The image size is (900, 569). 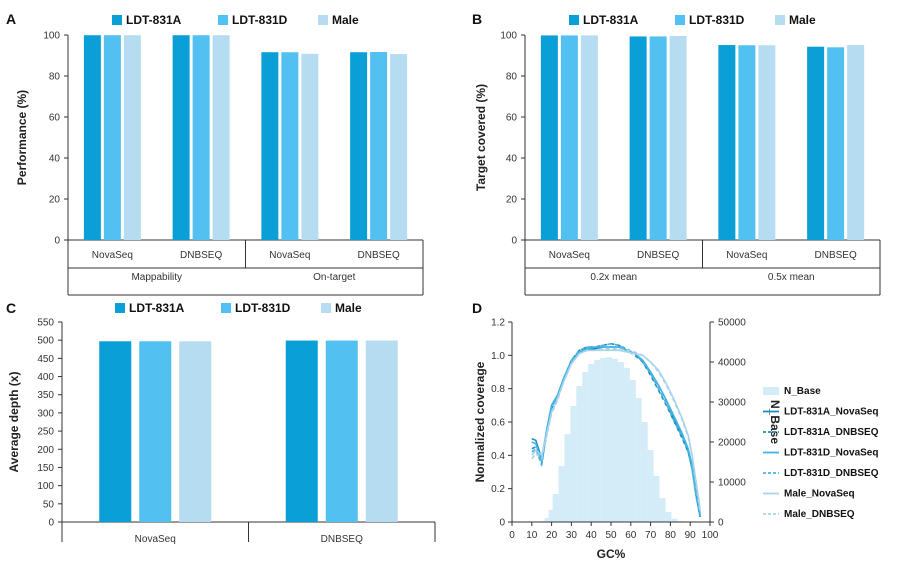 I want to click on legend-swatch-ldt-831d, so click(x=226, y=308).